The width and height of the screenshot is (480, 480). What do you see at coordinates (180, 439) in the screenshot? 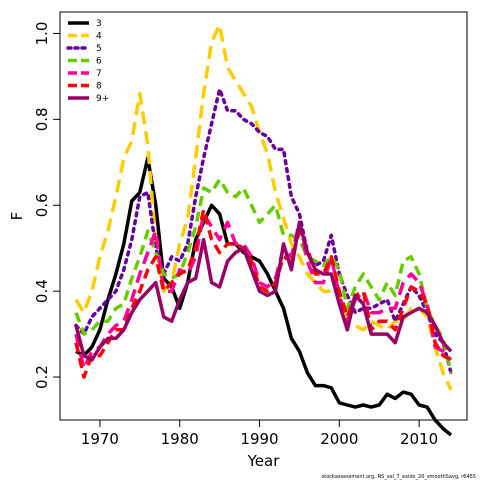
I see `x-tick-label: 1980` at bounding box center [180, 439].